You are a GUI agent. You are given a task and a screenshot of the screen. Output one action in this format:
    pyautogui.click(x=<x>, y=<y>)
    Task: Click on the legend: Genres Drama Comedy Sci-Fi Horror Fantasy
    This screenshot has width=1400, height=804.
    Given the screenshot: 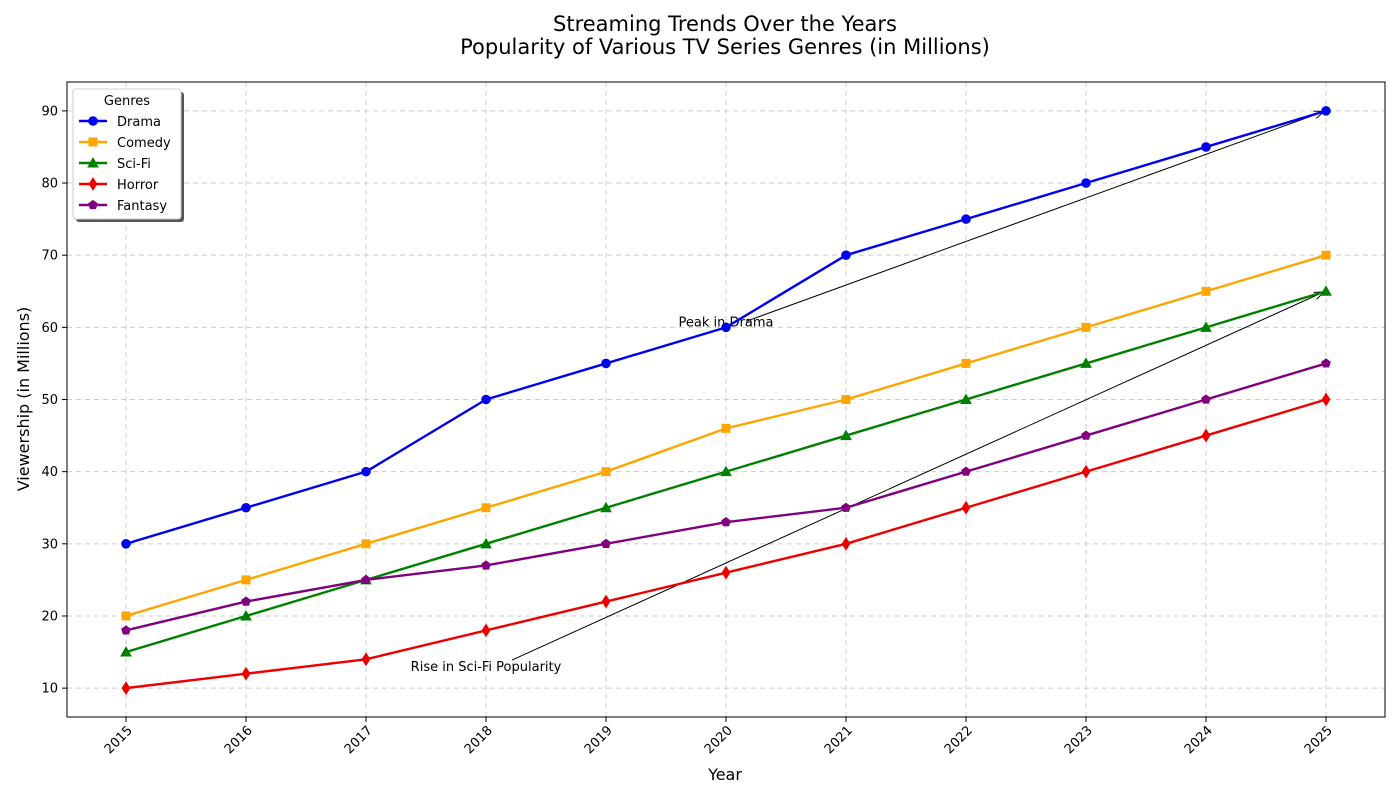 What is the action you would take?
    pyautogui.click(x=128, y=155)
    